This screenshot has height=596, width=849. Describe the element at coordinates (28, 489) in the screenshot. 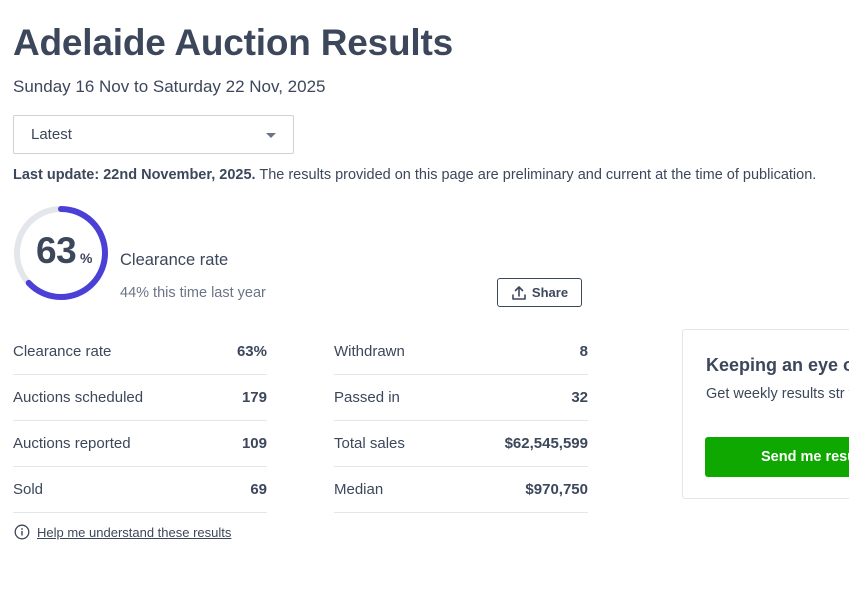

I see `stat-label: Sold` at that location.